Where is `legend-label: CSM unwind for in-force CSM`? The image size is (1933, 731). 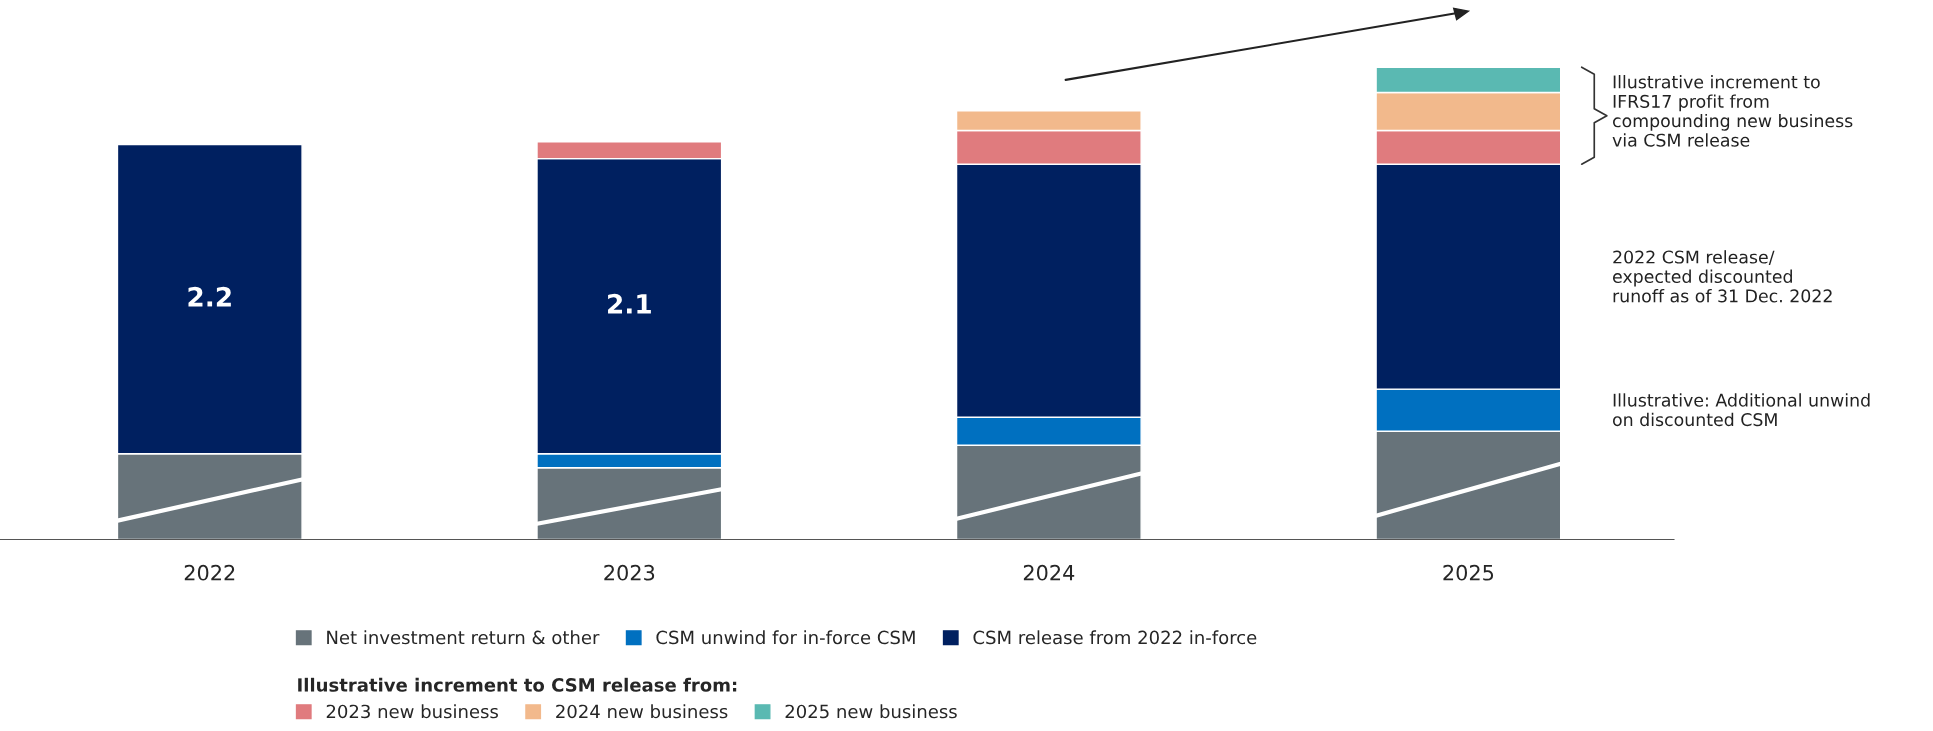
legend-label: CSM unwind for in-force CSM is located at coordinates (785, 637).